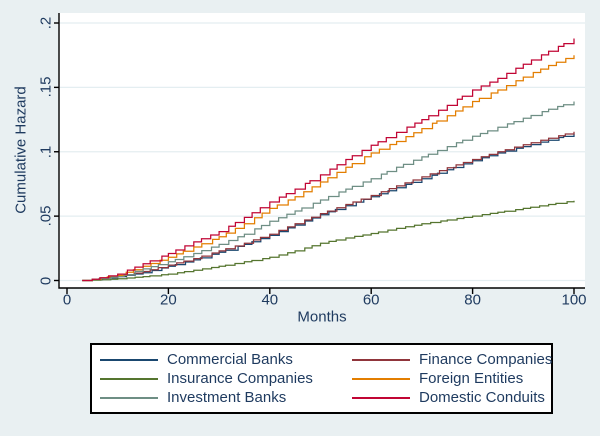  Describe the element at coordinates (322, 317) in the screenshot. I see `x-axis-title: Months` at that location.